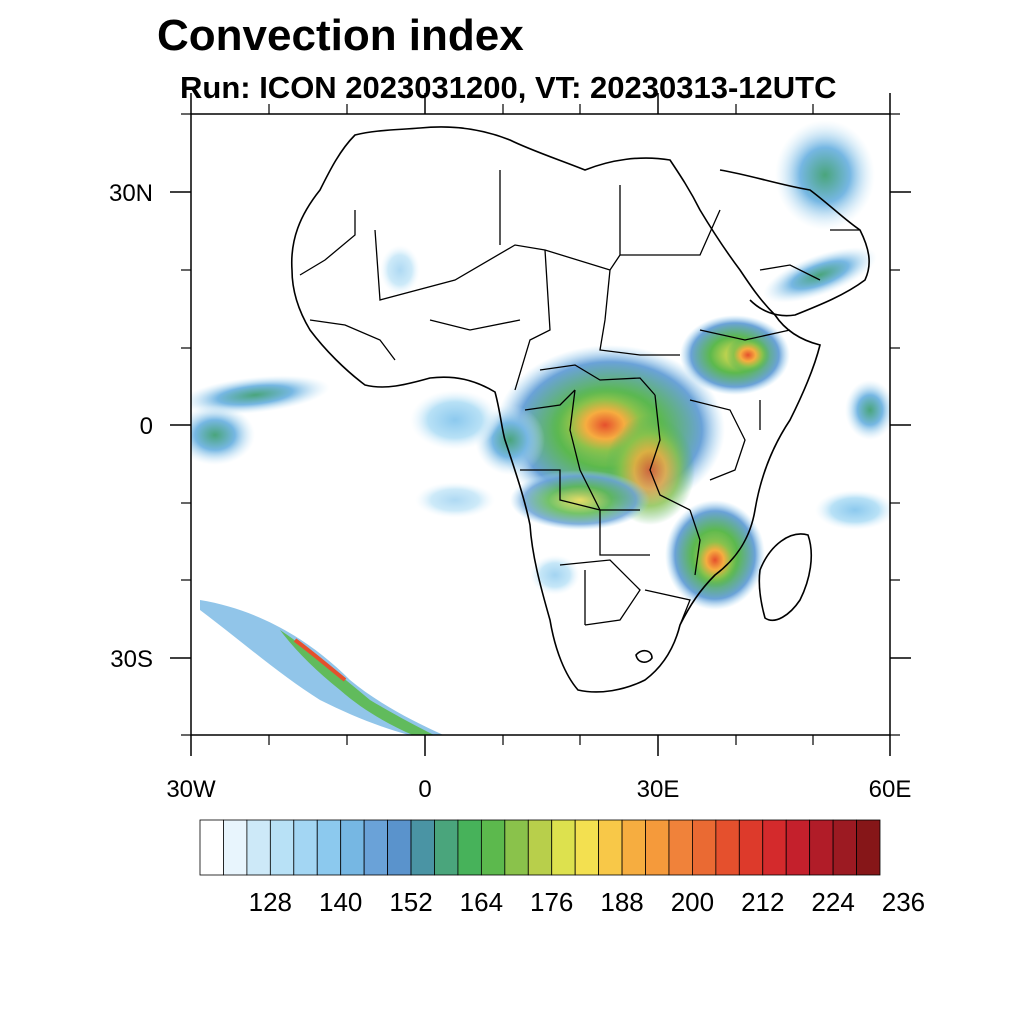 This screenshot has height=1024, width=1024. I want to click on field-gulf-guinea, so click(455, 420).